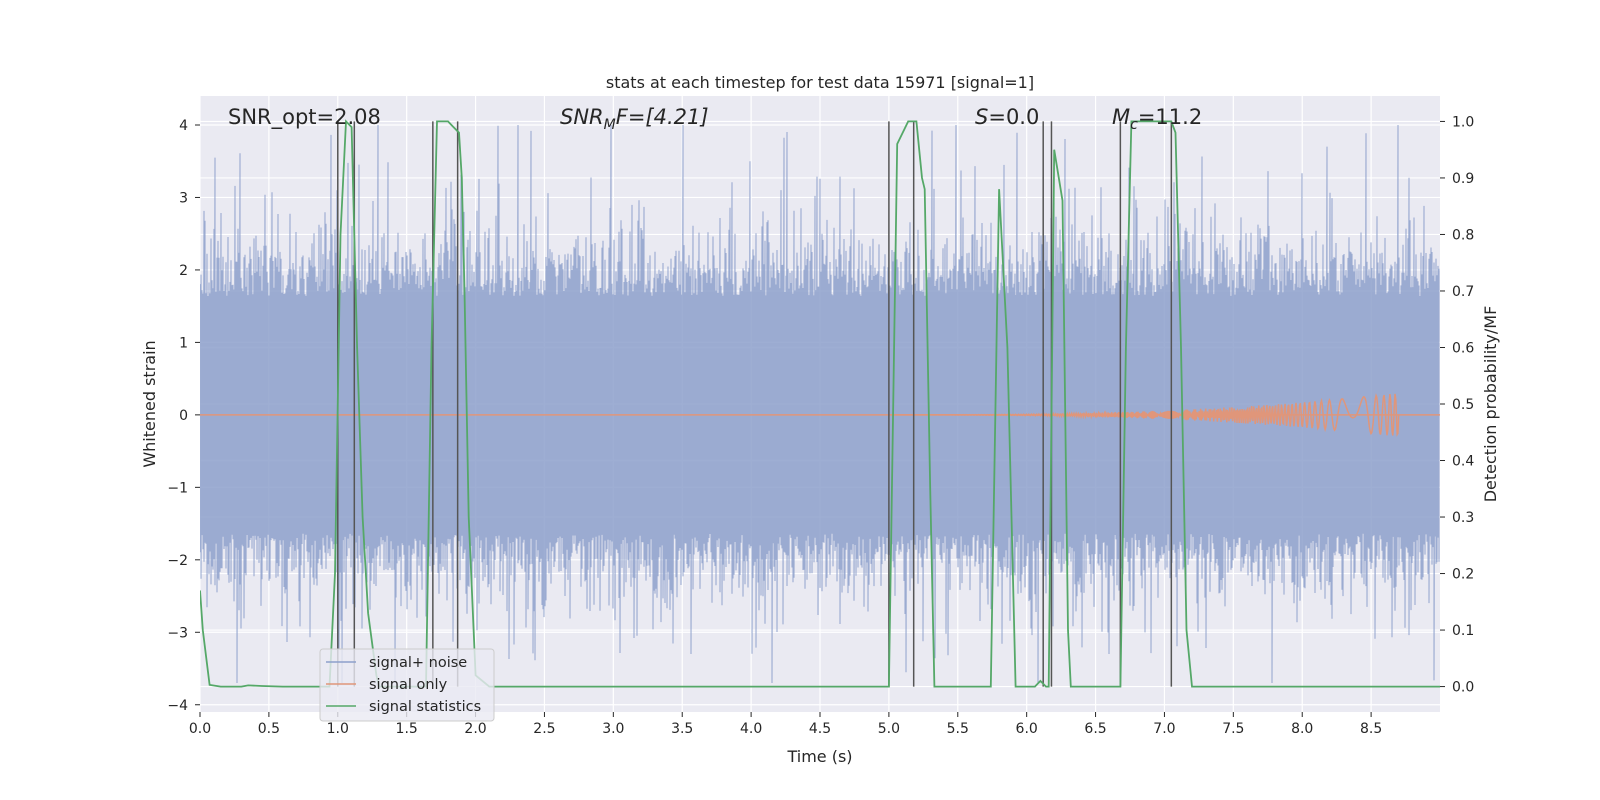 This screenshot has height=800, width=1600. What do you see at coordinates (200, 729) in the screenshot?
I see `x-tick-label: 0.0` at bounding box center [200, 729].